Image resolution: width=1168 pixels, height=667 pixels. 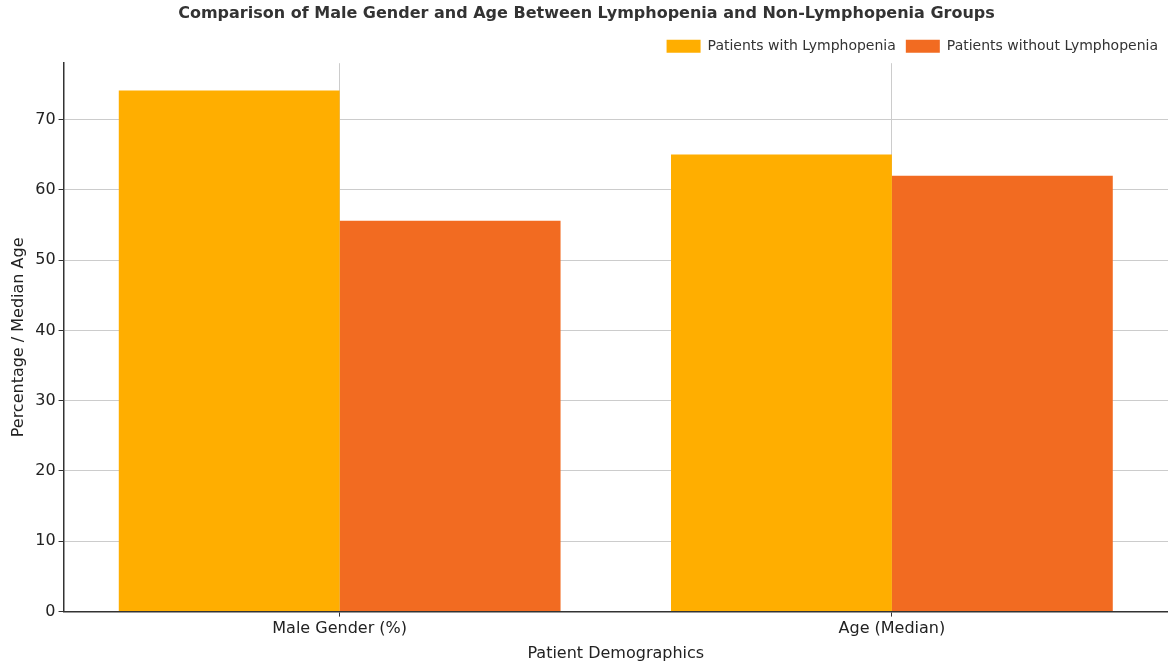 What do you see at coordinates (45, 188) in the screenshot?
I see `y-tick-label: 60` at bounding box center [45, 188].